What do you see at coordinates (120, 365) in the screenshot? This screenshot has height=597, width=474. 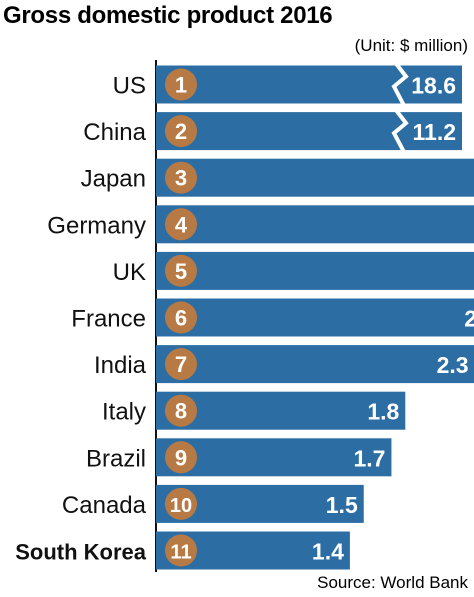 I see `category-label-india: India` at bounding box center [120, 365].